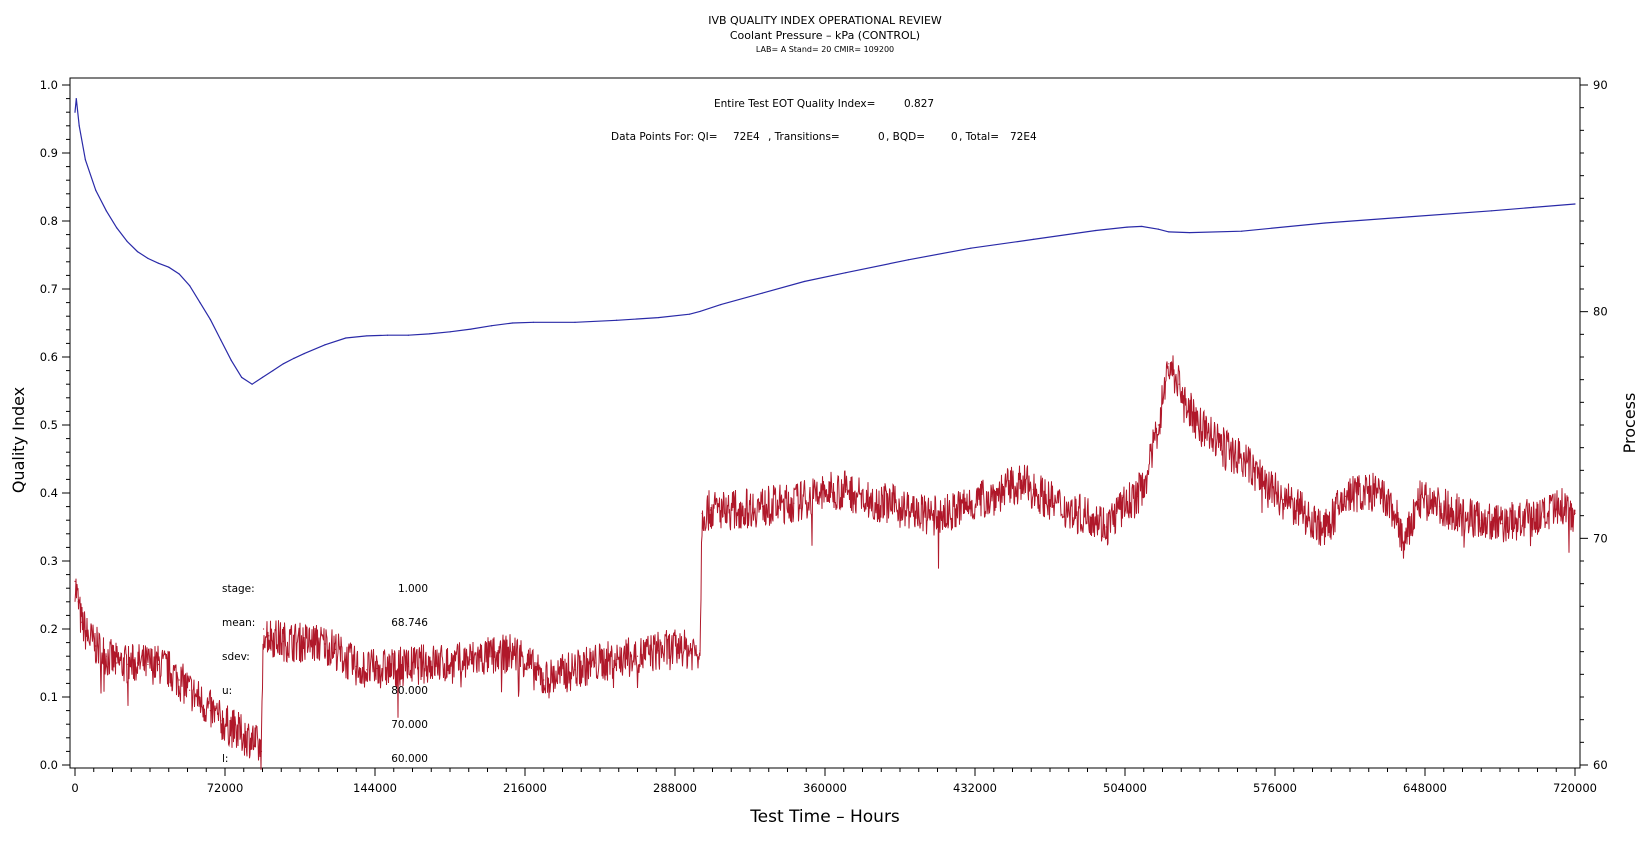 The width and height of the screenshot is (1648, 845). I want to click on y-tick-label: 0.8, so click(49, 221).